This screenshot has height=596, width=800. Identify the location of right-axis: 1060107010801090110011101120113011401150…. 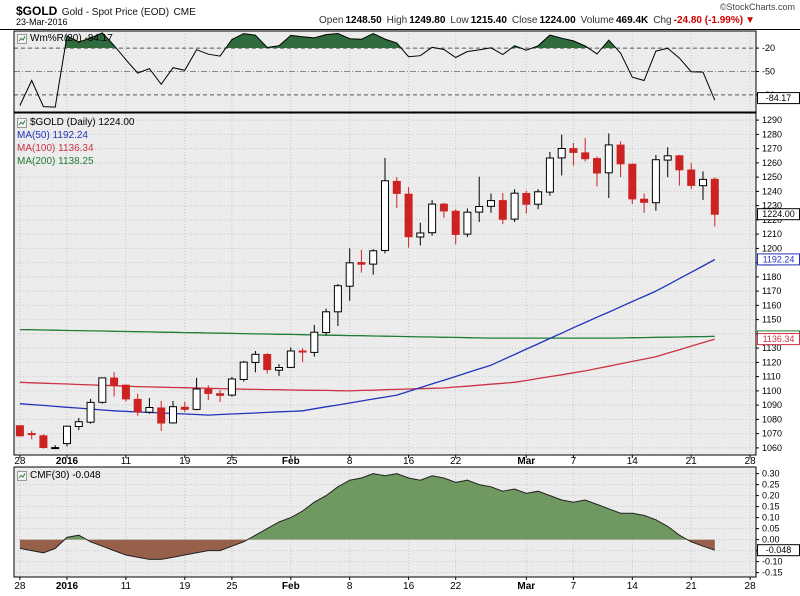
(769, 310).